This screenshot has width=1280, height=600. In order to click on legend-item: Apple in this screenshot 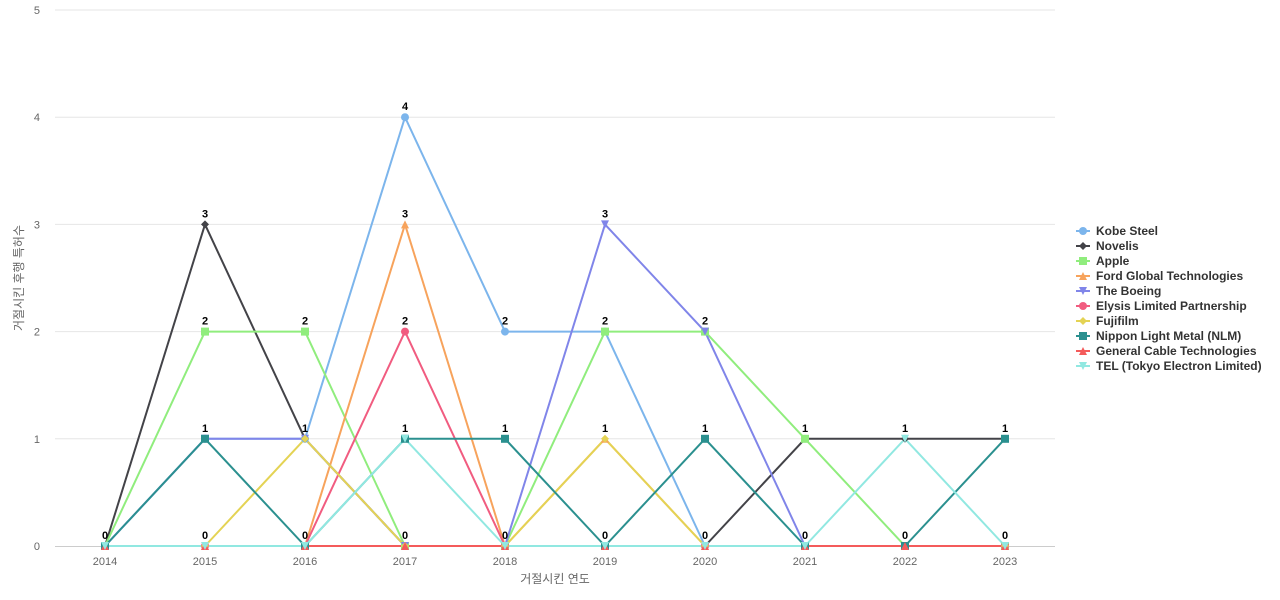, I will do `click(1103, 261)`.